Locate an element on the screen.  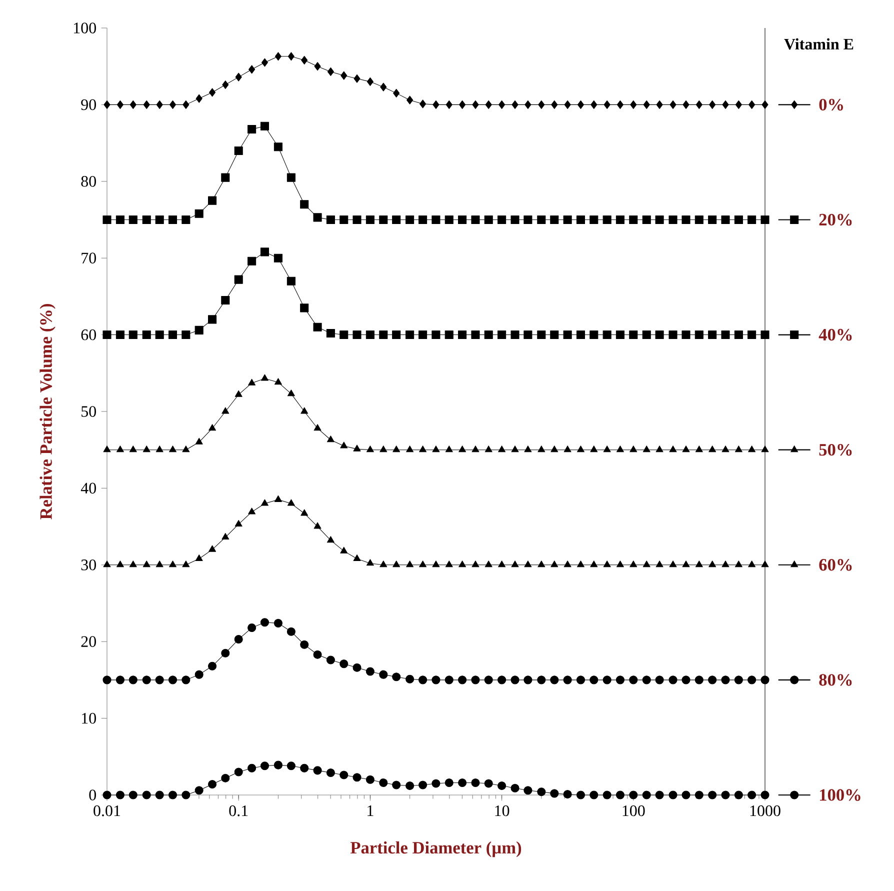
x-tick-label: 10 is located at coordinates (502, 810).